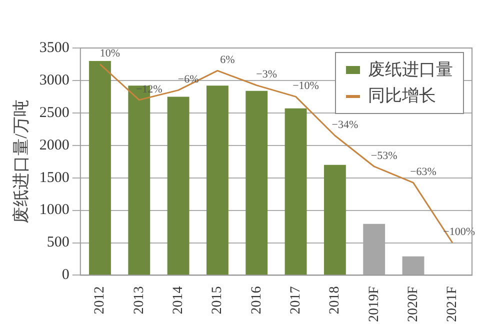 Image resolution: width=500 pixels, height=333 pixels. Describe the element at coordinates (296, 300) in the screenshot. I see `x-tick-label: 2017` at that location.